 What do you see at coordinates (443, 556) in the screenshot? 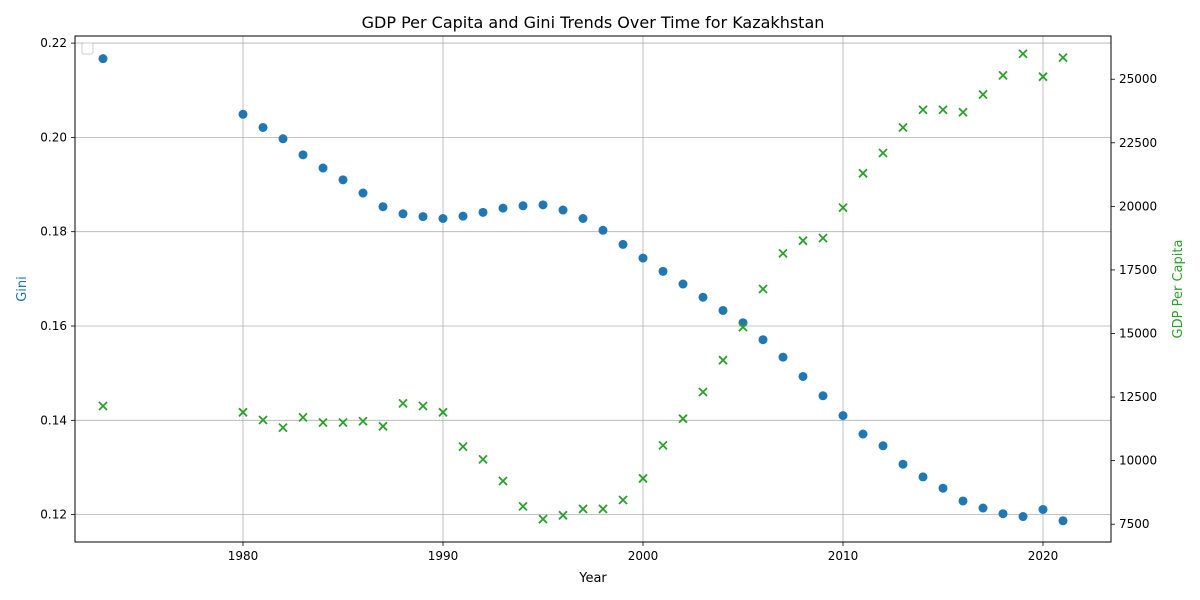
I see `x-tick-label: 1990` at bounding box center [443, 556].